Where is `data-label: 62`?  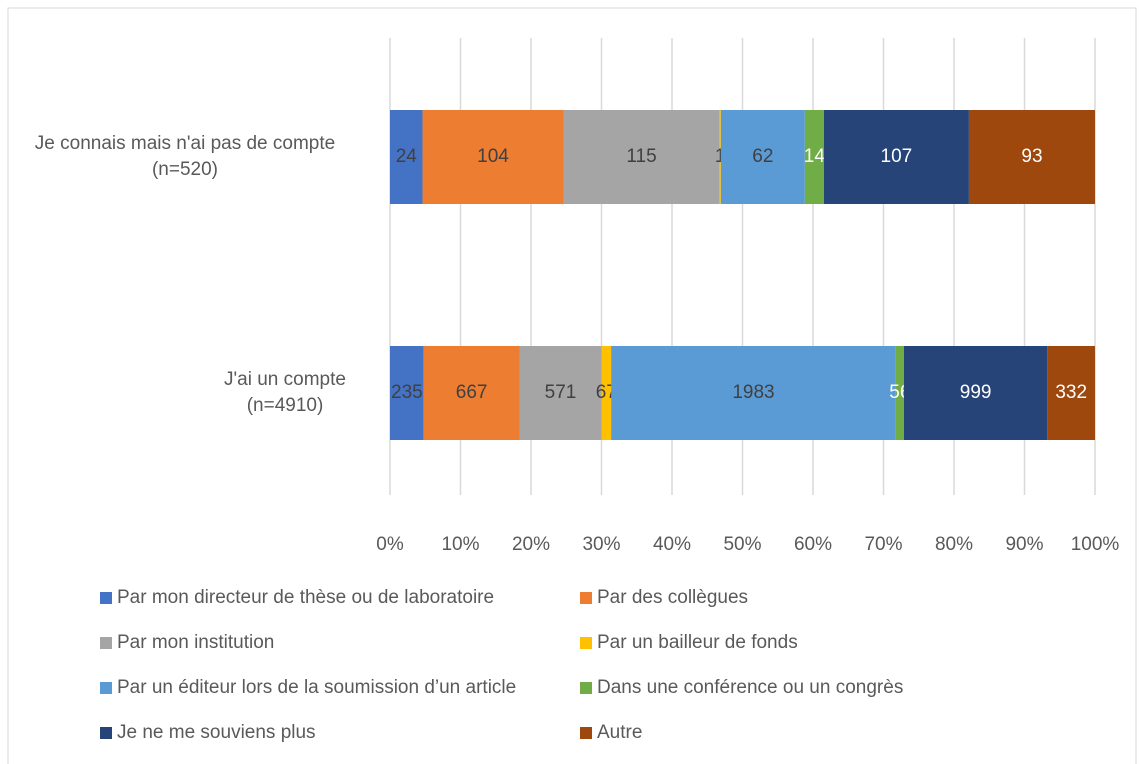
data-label: 62 is located at coordinates (762, 156).